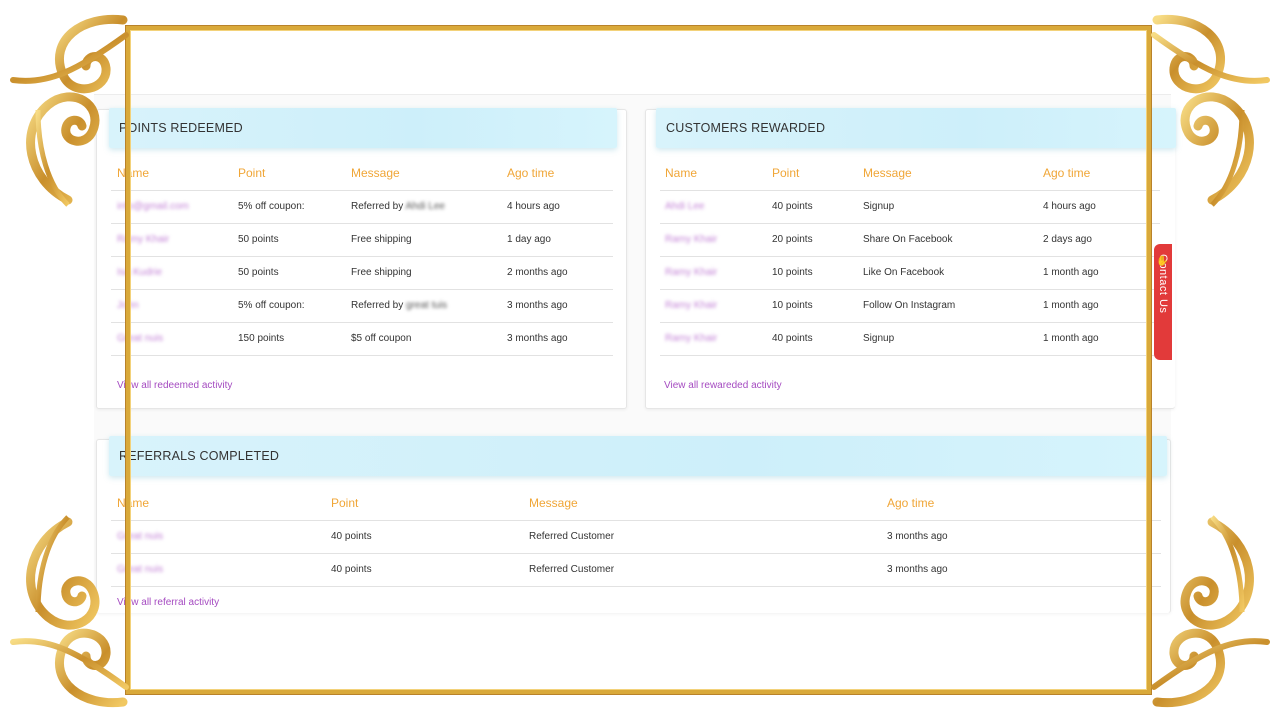 The height and width of the screenshot is (720, 1280). I want to click on customer-name-link: Ahdi Lee, so click(716, 207).